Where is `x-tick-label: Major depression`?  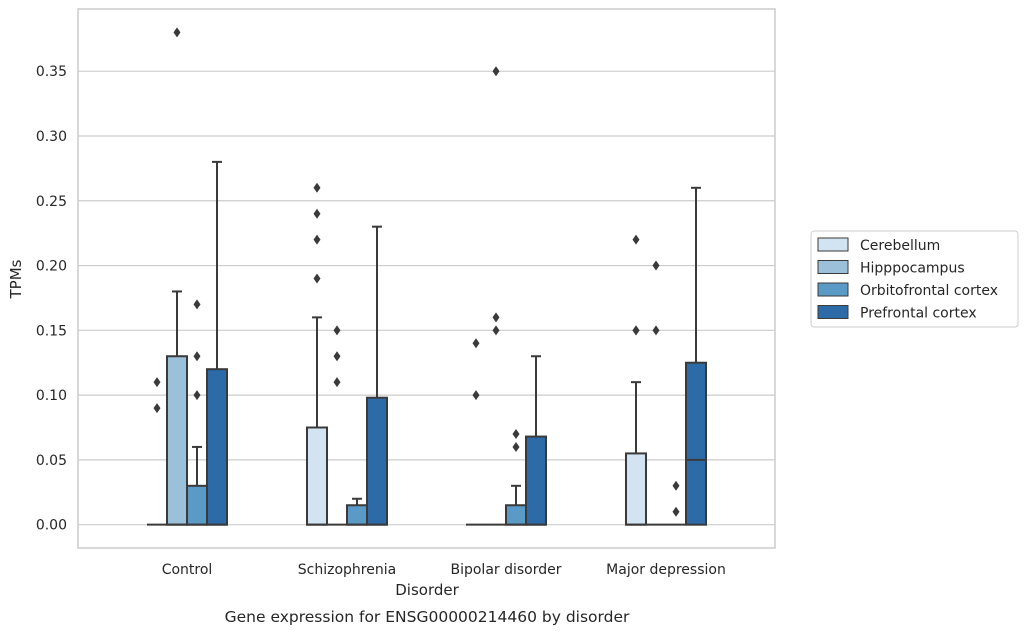 x-tick-label: Major depression is located at coordinates (666, 570).